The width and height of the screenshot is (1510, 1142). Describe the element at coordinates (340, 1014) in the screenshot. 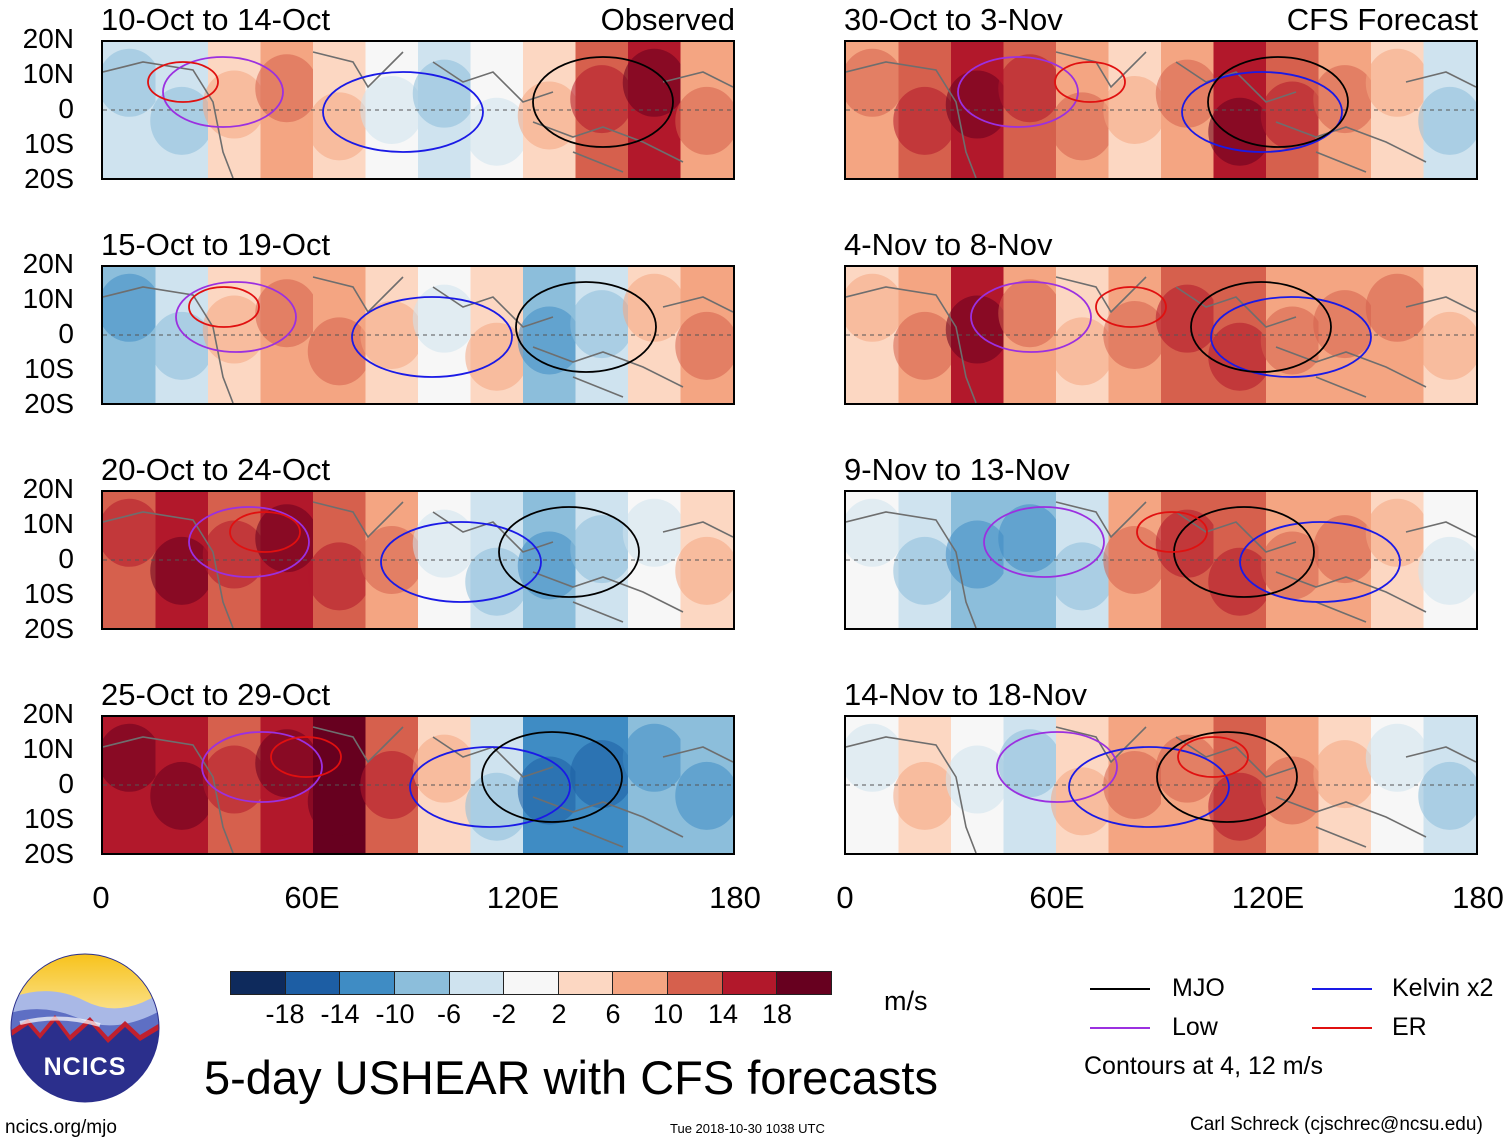

I see `colorbar-tick: -14` at that location.